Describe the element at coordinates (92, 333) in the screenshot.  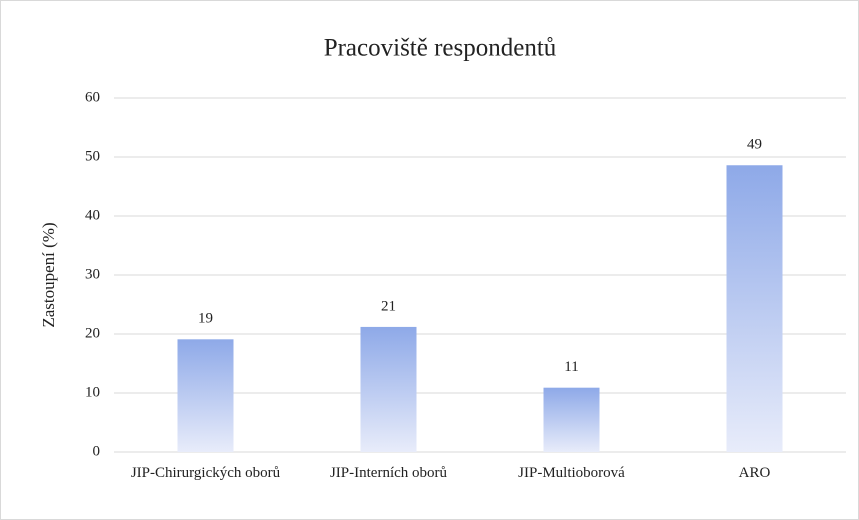
I see `y-tick-label: 20` at that location.